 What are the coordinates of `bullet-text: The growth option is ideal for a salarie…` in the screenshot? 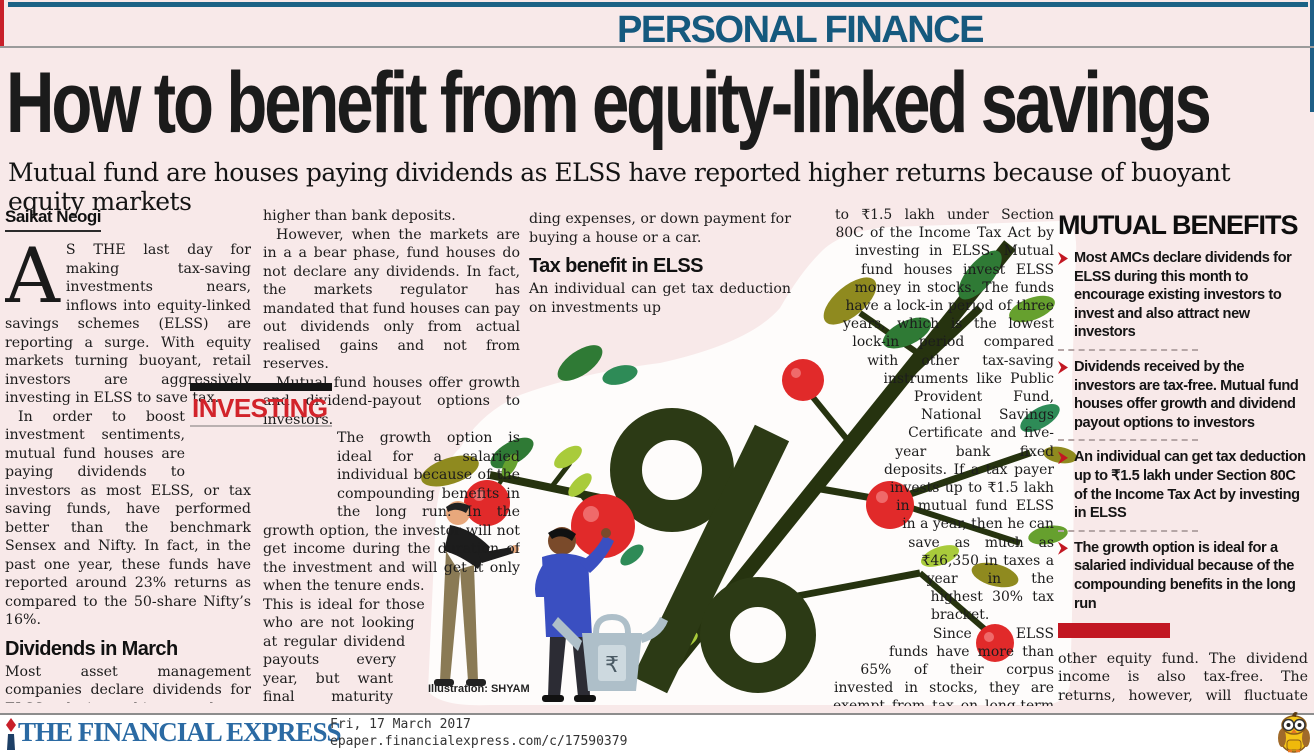 It's located at (1185, 575).